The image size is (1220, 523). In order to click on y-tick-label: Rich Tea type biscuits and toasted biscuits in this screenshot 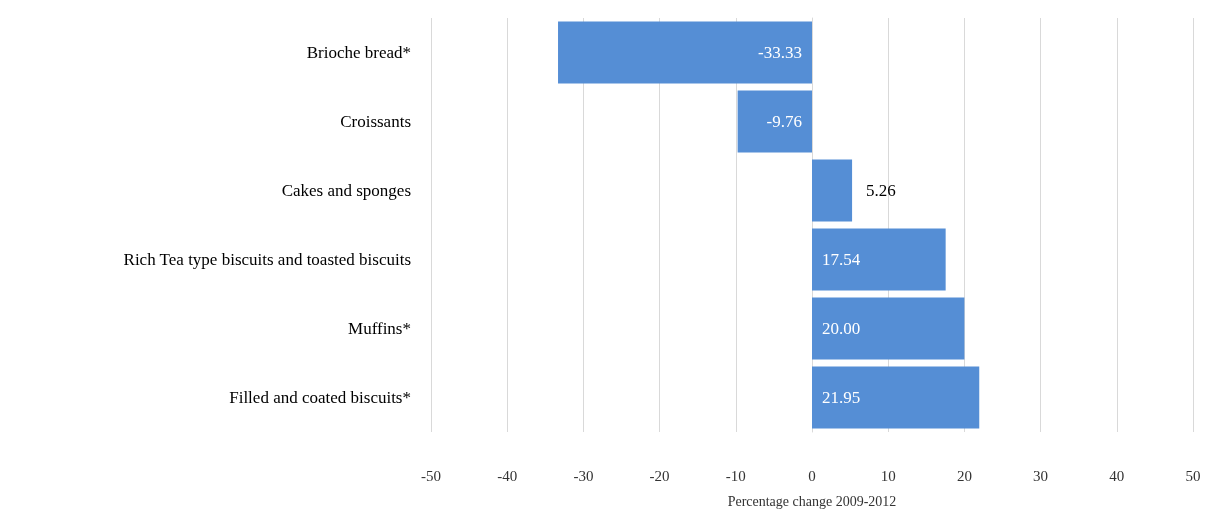, I will do `click(267, 259)`.